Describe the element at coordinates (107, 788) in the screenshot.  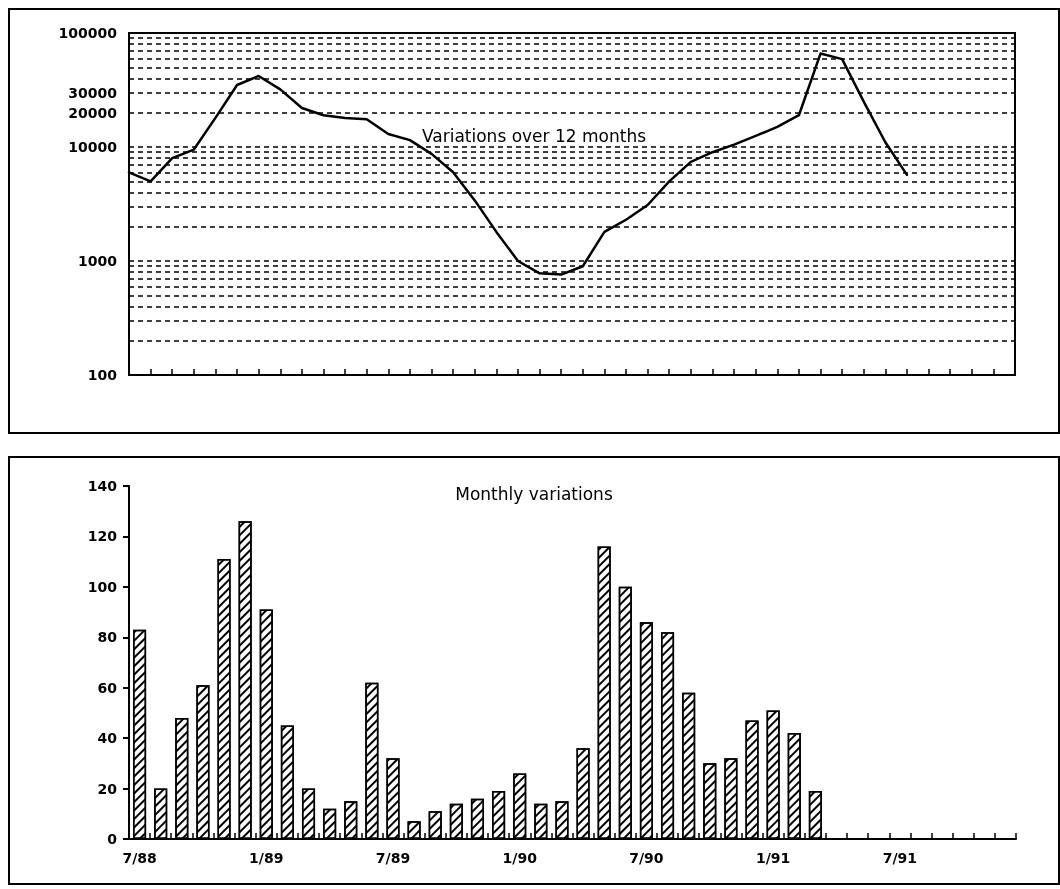
I see `y-tick-label: 20` at that location.